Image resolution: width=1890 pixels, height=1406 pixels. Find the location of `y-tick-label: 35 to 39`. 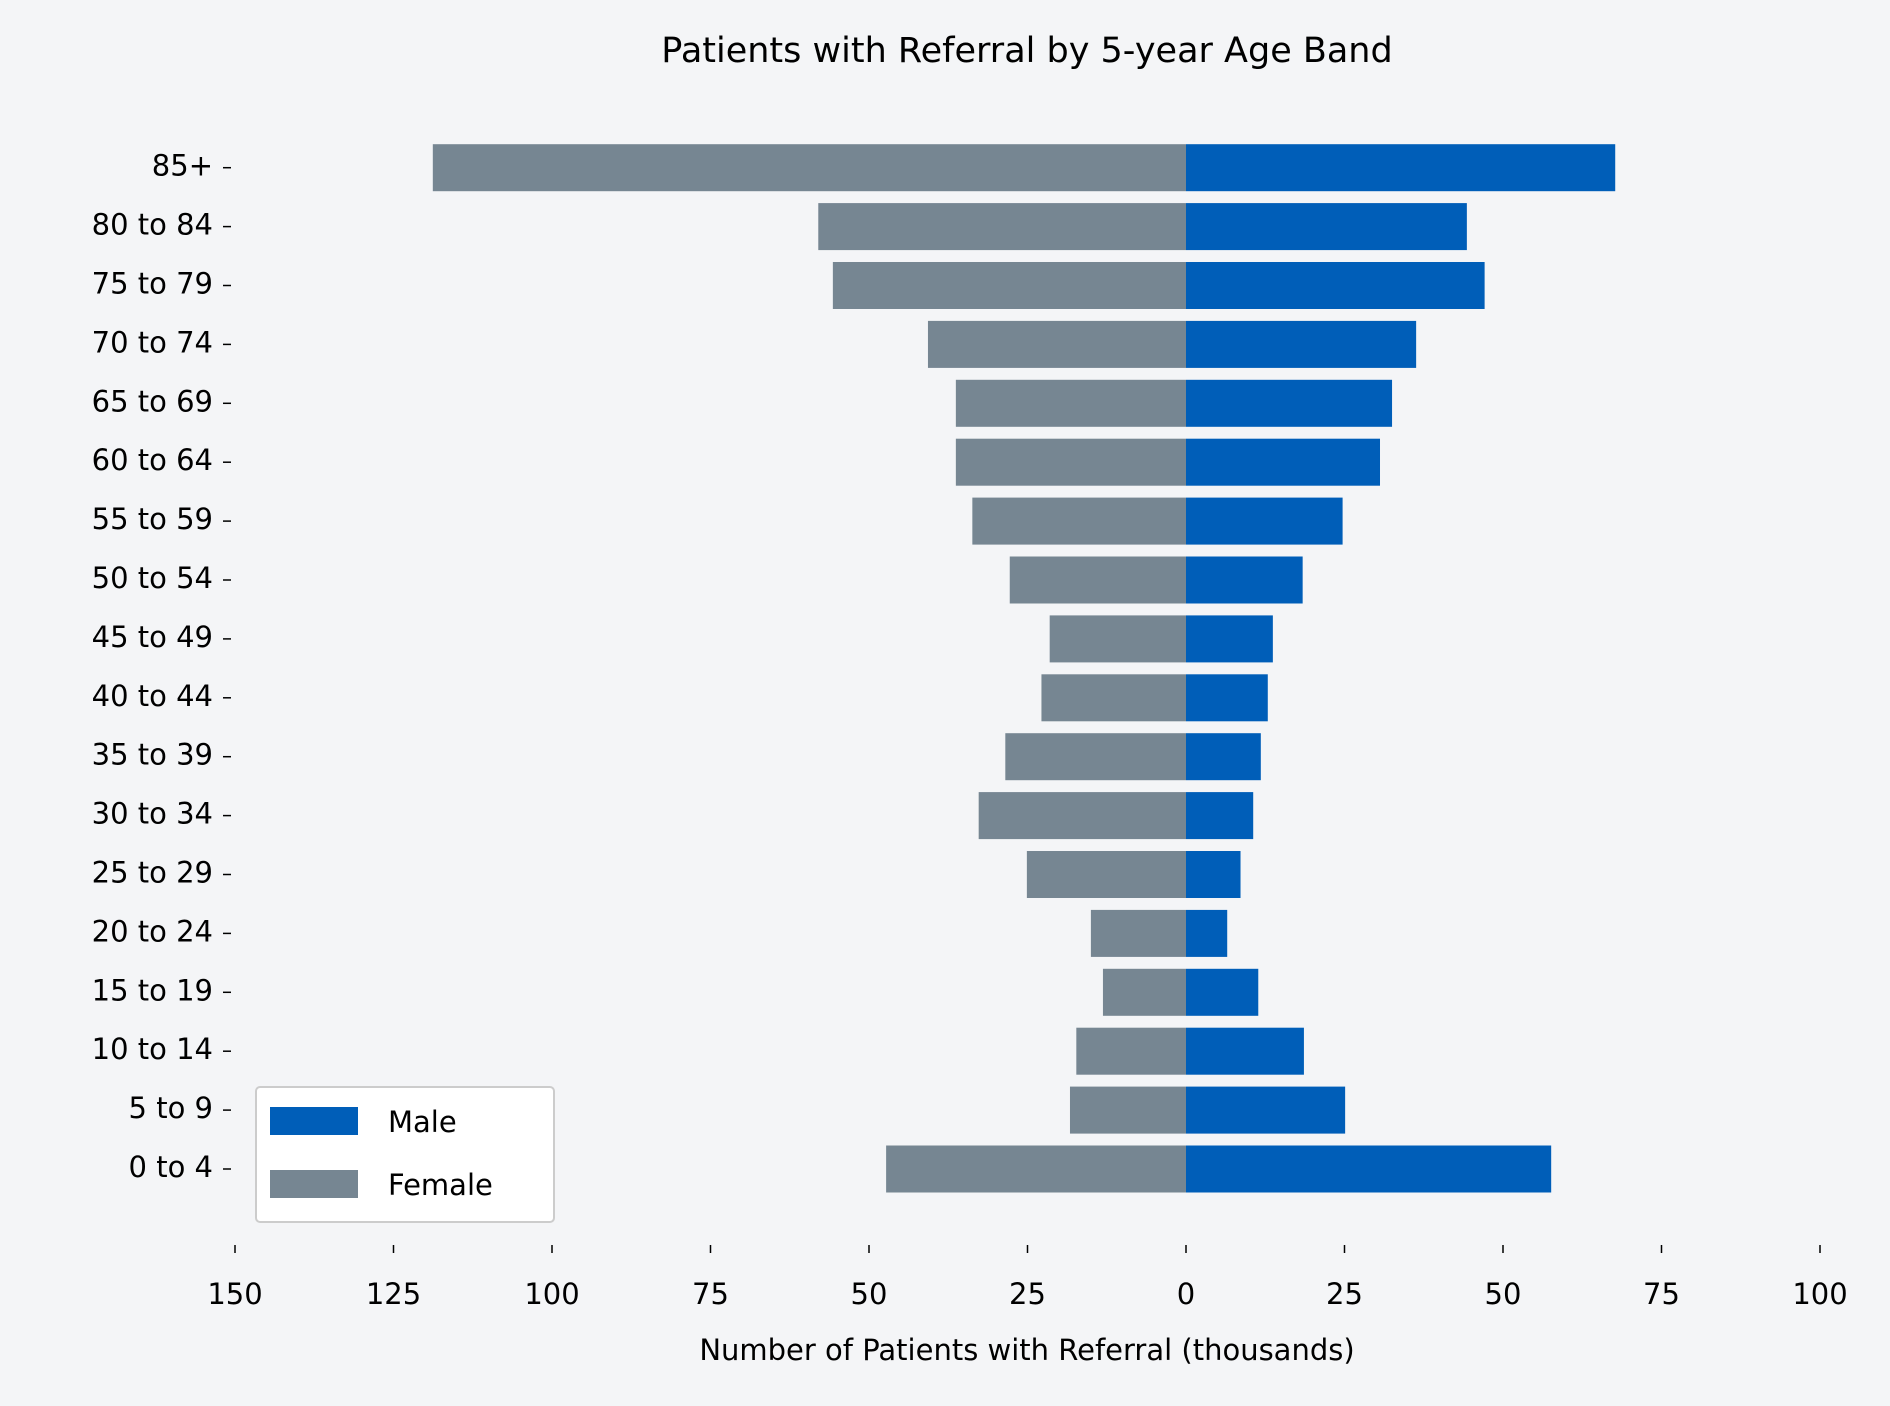

y-tick-label: 35 to 39 is located at coordinates (152, 755).